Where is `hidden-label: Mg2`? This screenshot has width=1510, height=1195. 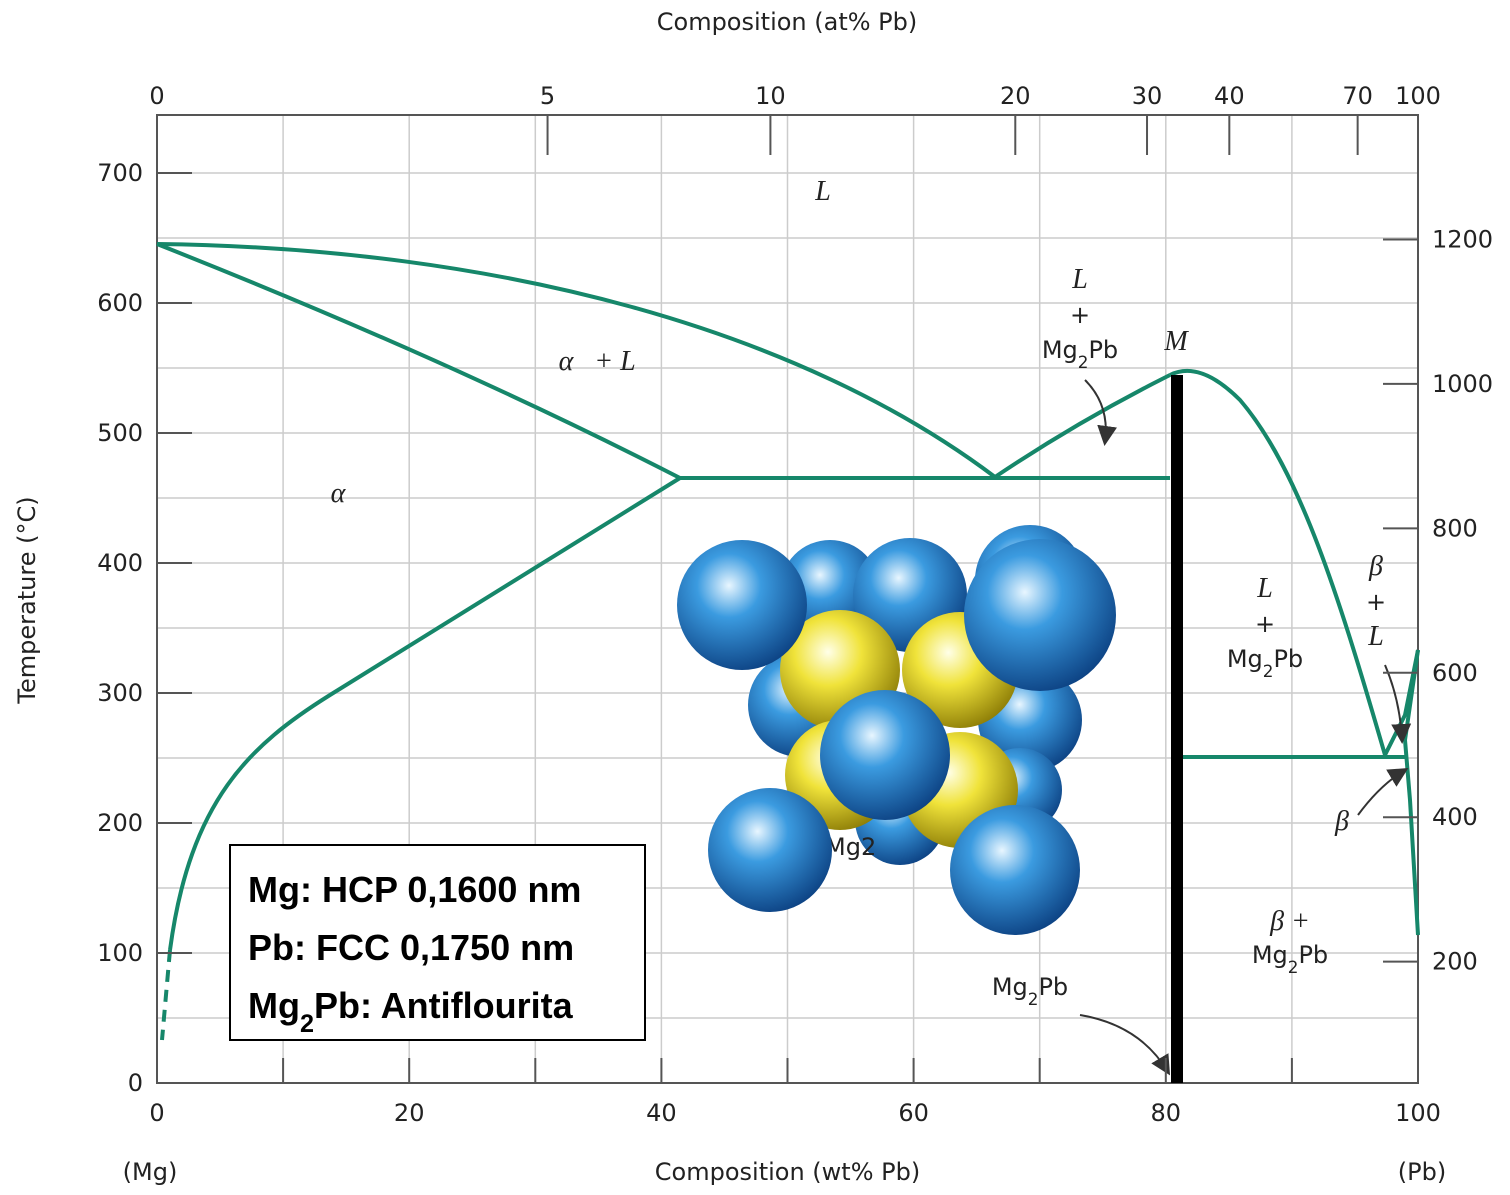
hidden-label: Mg2 is located at coordinates (850, 847).